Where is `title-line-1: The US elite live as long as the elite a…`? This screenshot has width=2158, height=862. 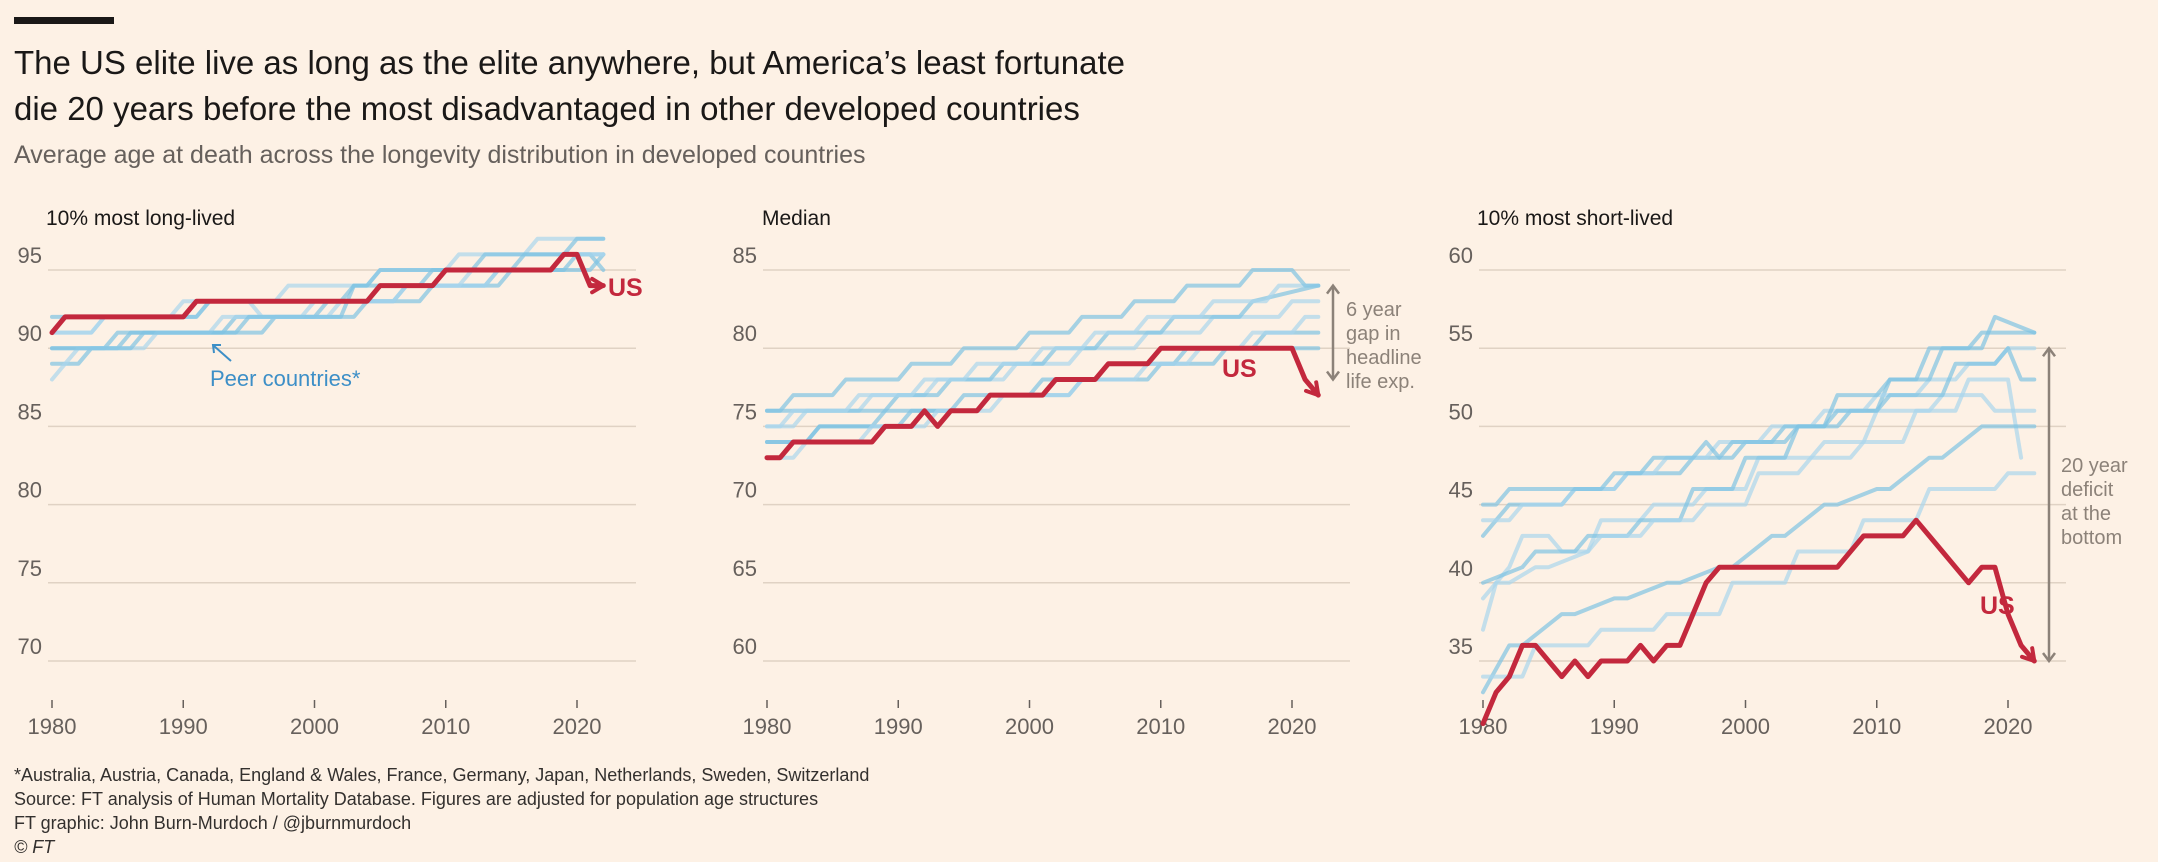 title-line-1: The US elite live as long as the elite a… is located at coordinates (569, 62).